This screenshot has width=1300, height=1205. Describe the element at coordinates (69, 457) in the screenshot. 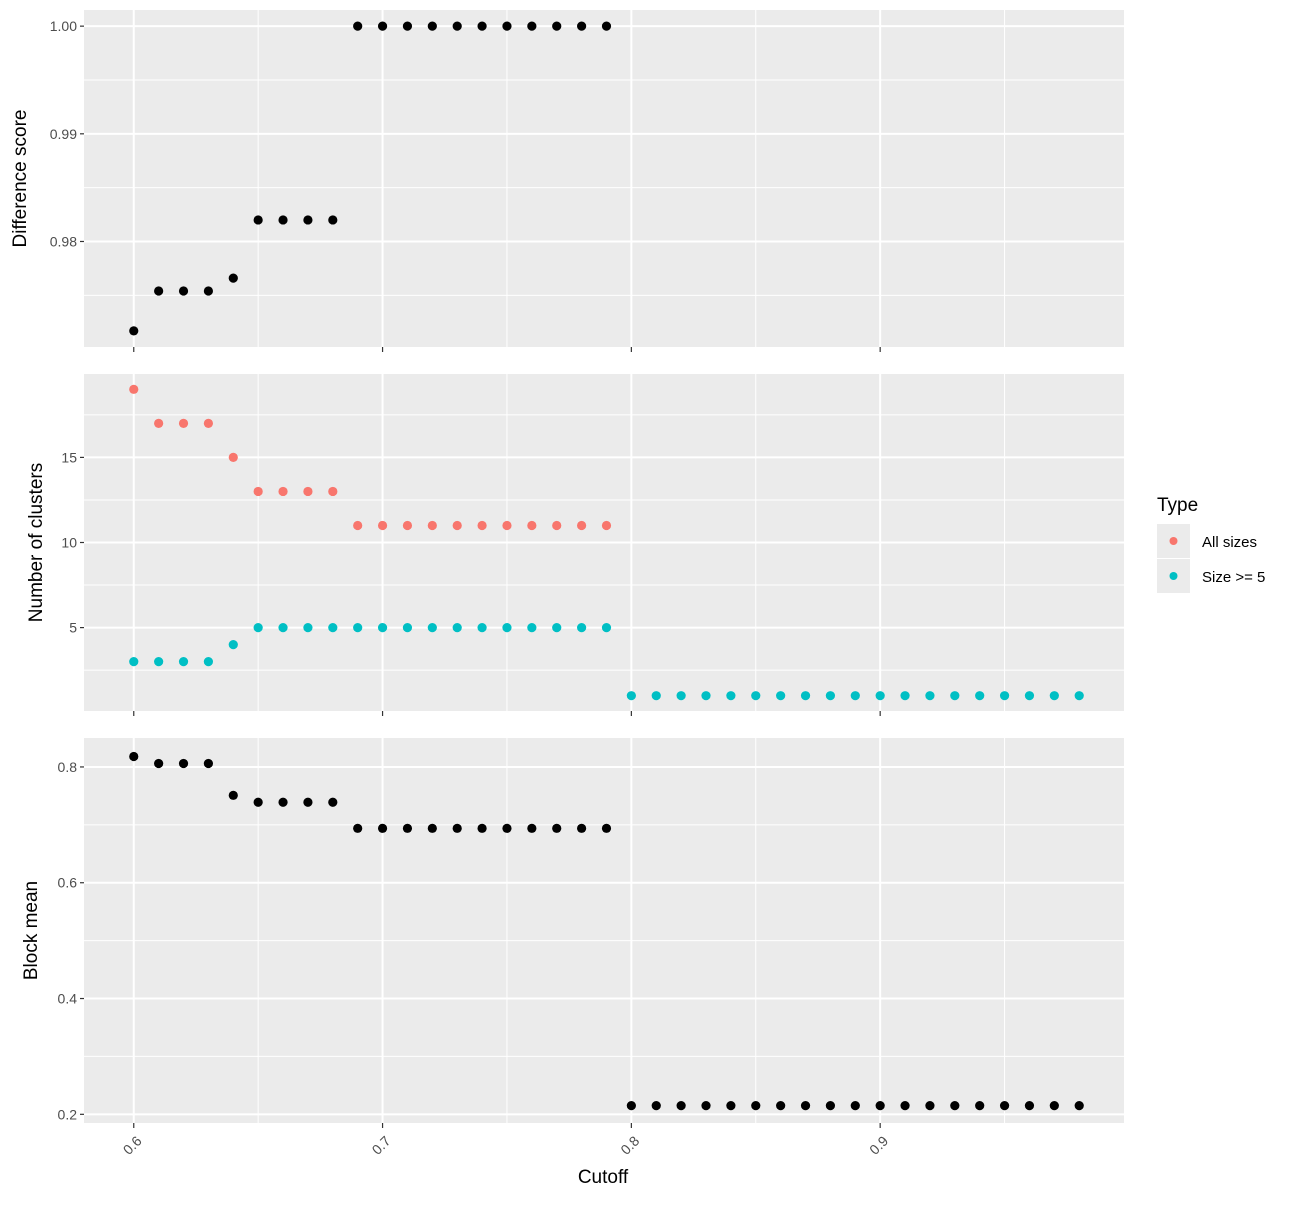

I see `y-tick-label: 15` at that location.